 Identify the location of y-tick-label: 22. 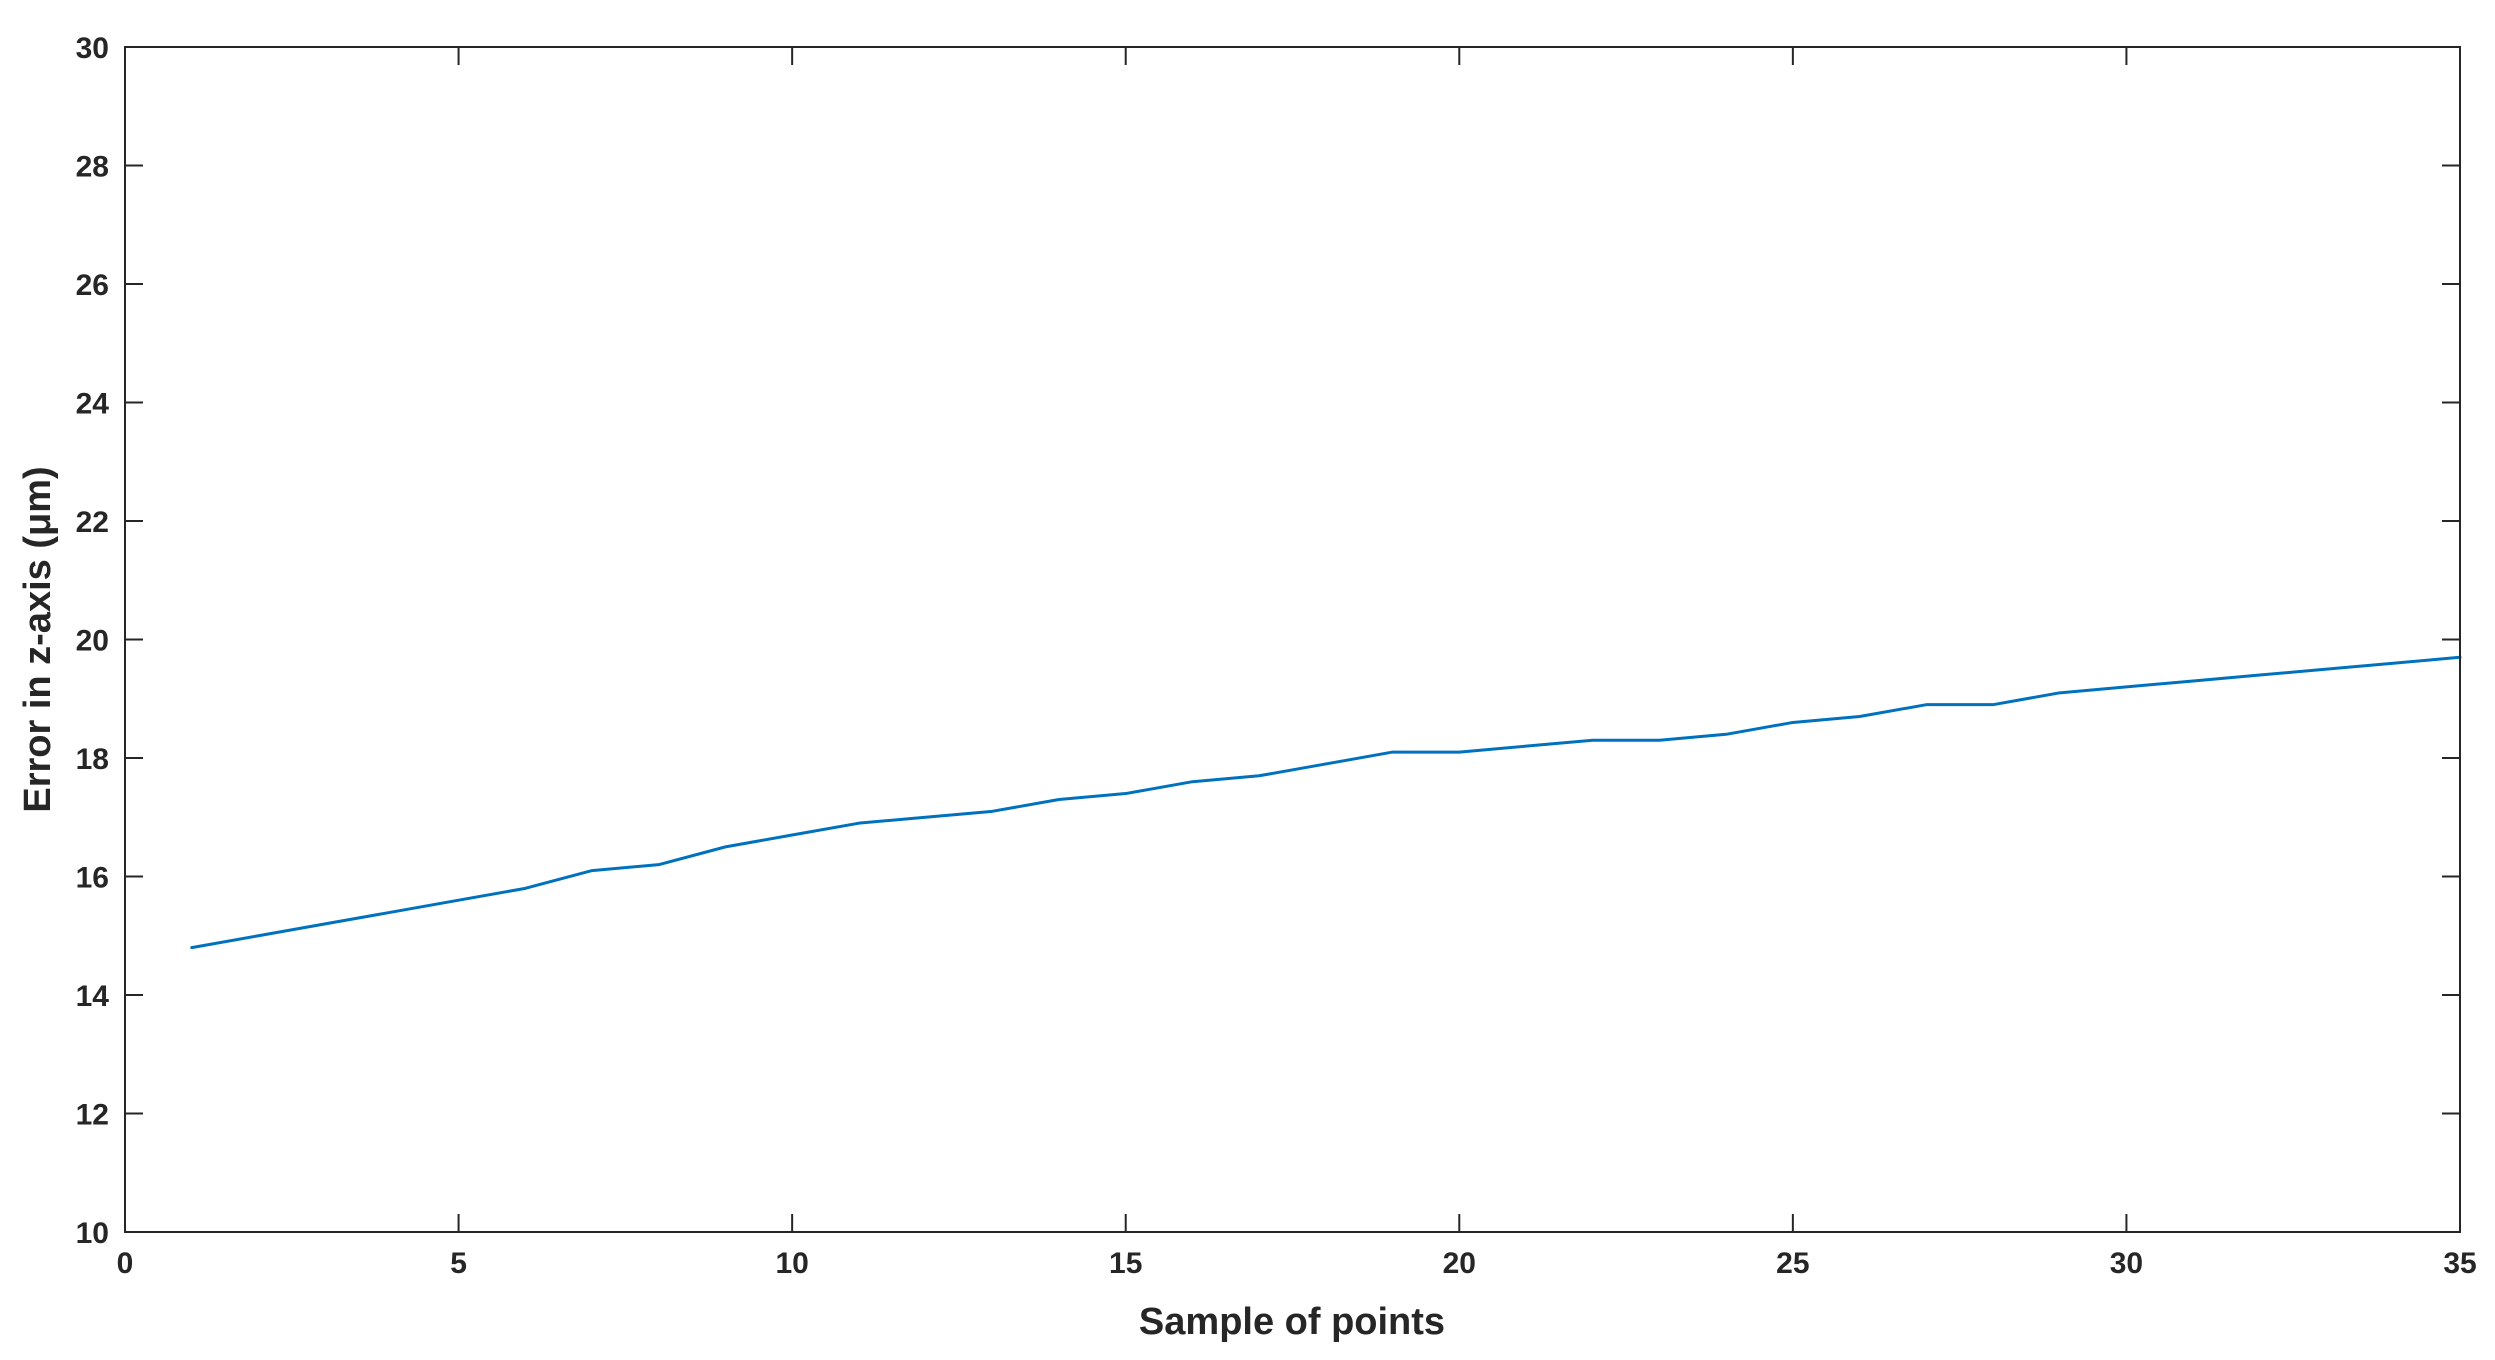
(92, 522).